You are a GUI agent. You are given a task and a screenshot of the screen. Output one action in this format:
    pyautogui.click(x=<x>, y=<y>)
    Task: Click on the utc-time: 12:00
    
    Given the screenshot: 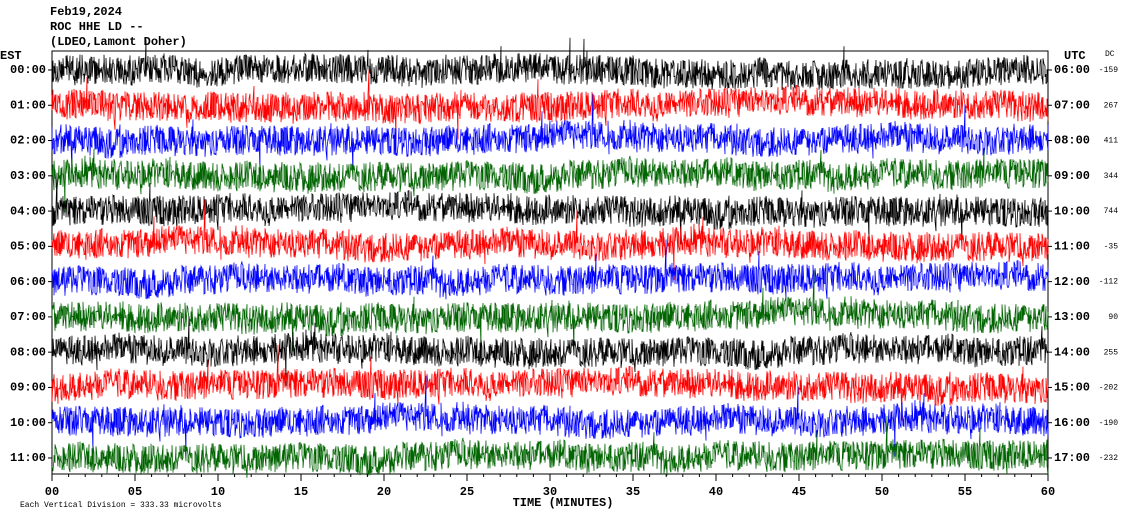 What is the action you would take?
    pyautogui.click(x=1072, y=282)
    